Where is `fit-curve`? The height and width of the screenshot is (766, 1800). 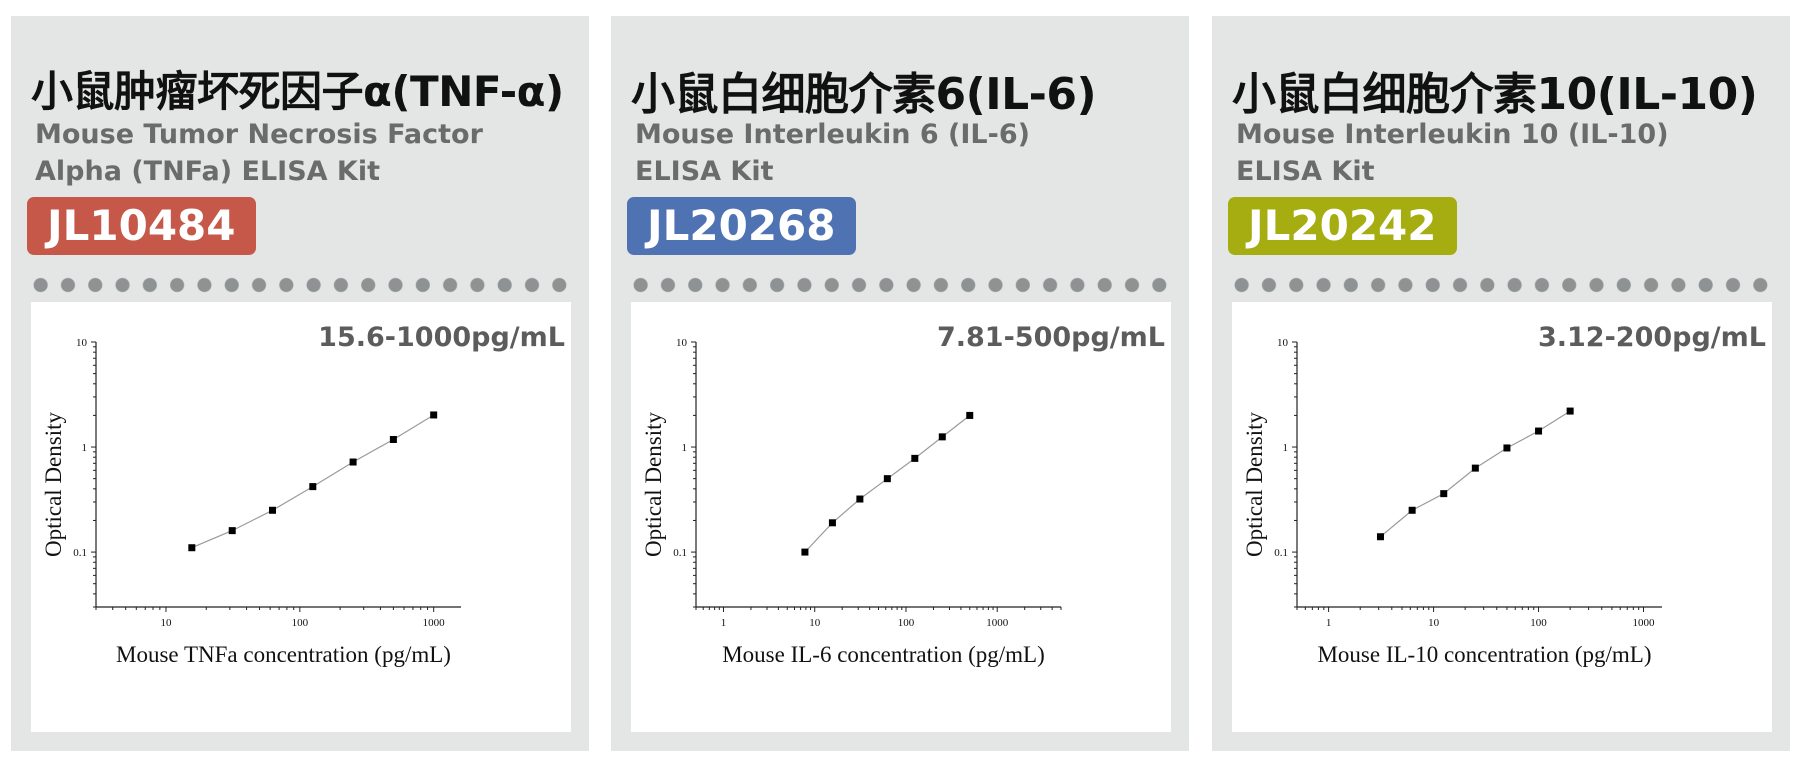
fit-curve is located at coordinates (313, 481).